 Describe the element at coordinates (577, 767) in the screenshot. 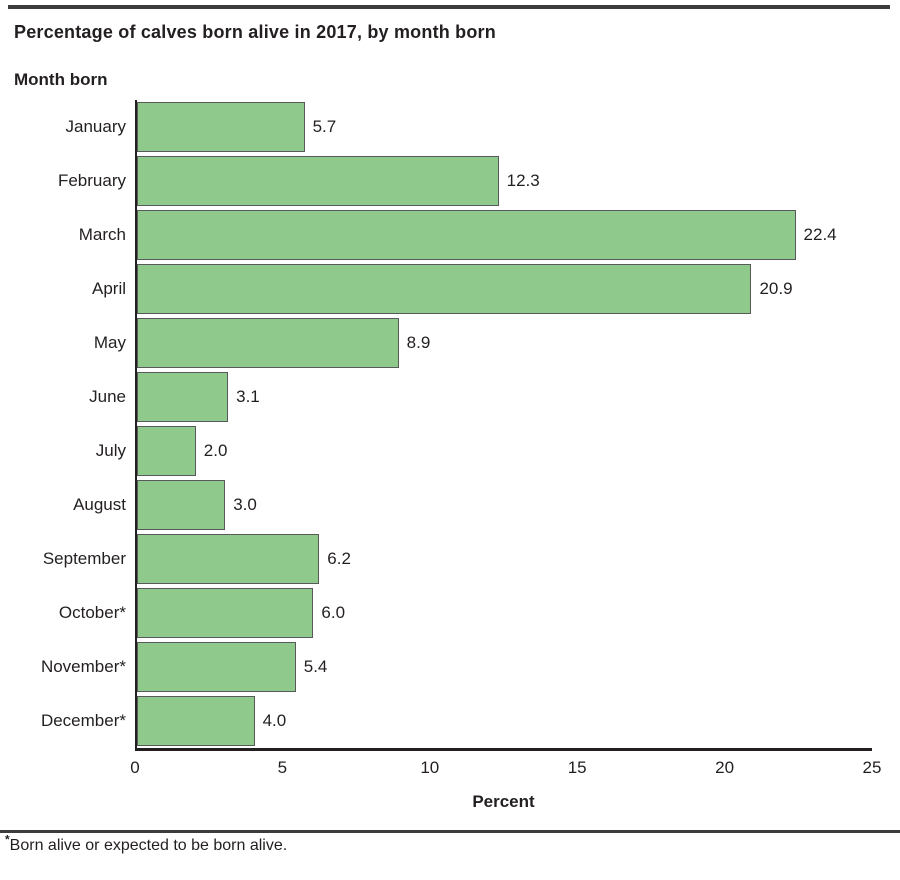

I see `x-tick-label: 15` at that location.